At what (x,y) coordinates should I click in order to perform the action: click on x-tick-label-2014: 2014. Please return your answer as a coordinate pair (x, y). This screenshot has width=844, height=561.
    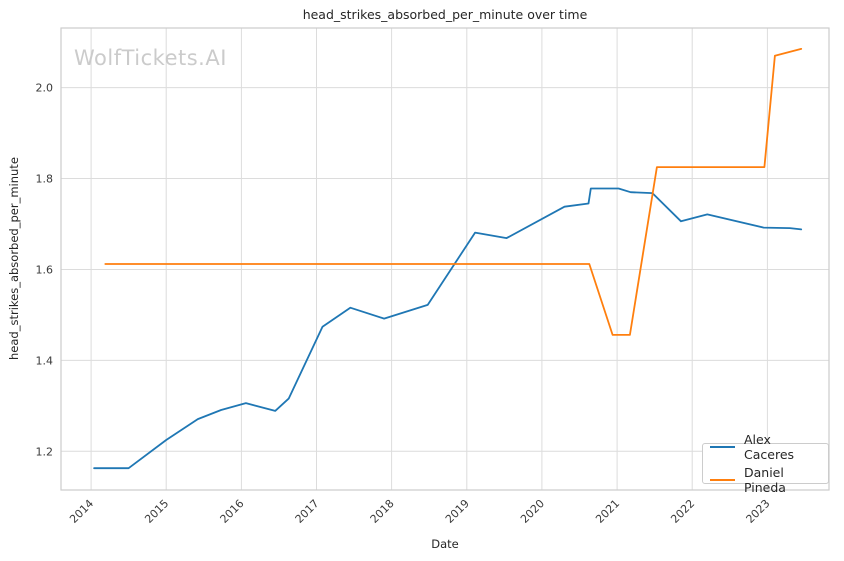
    Looking at the image, I should click on (81, 511).